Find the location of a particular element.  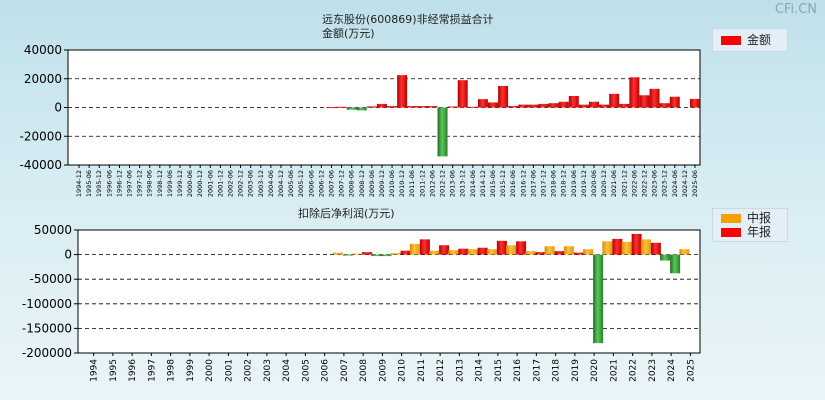

chart1-y-tick-label: 40000 is located at coordinates (43, 50).